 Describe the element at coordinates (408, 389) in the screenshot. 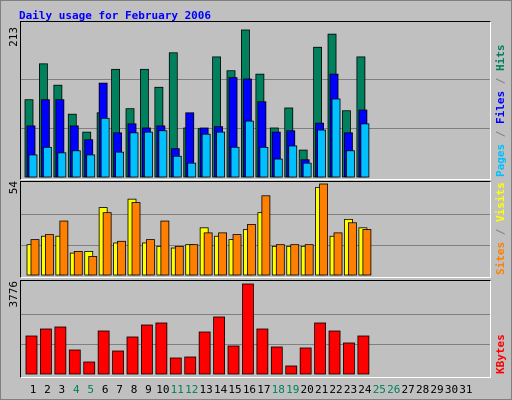

I see `x-tick-label: 27` at that location.